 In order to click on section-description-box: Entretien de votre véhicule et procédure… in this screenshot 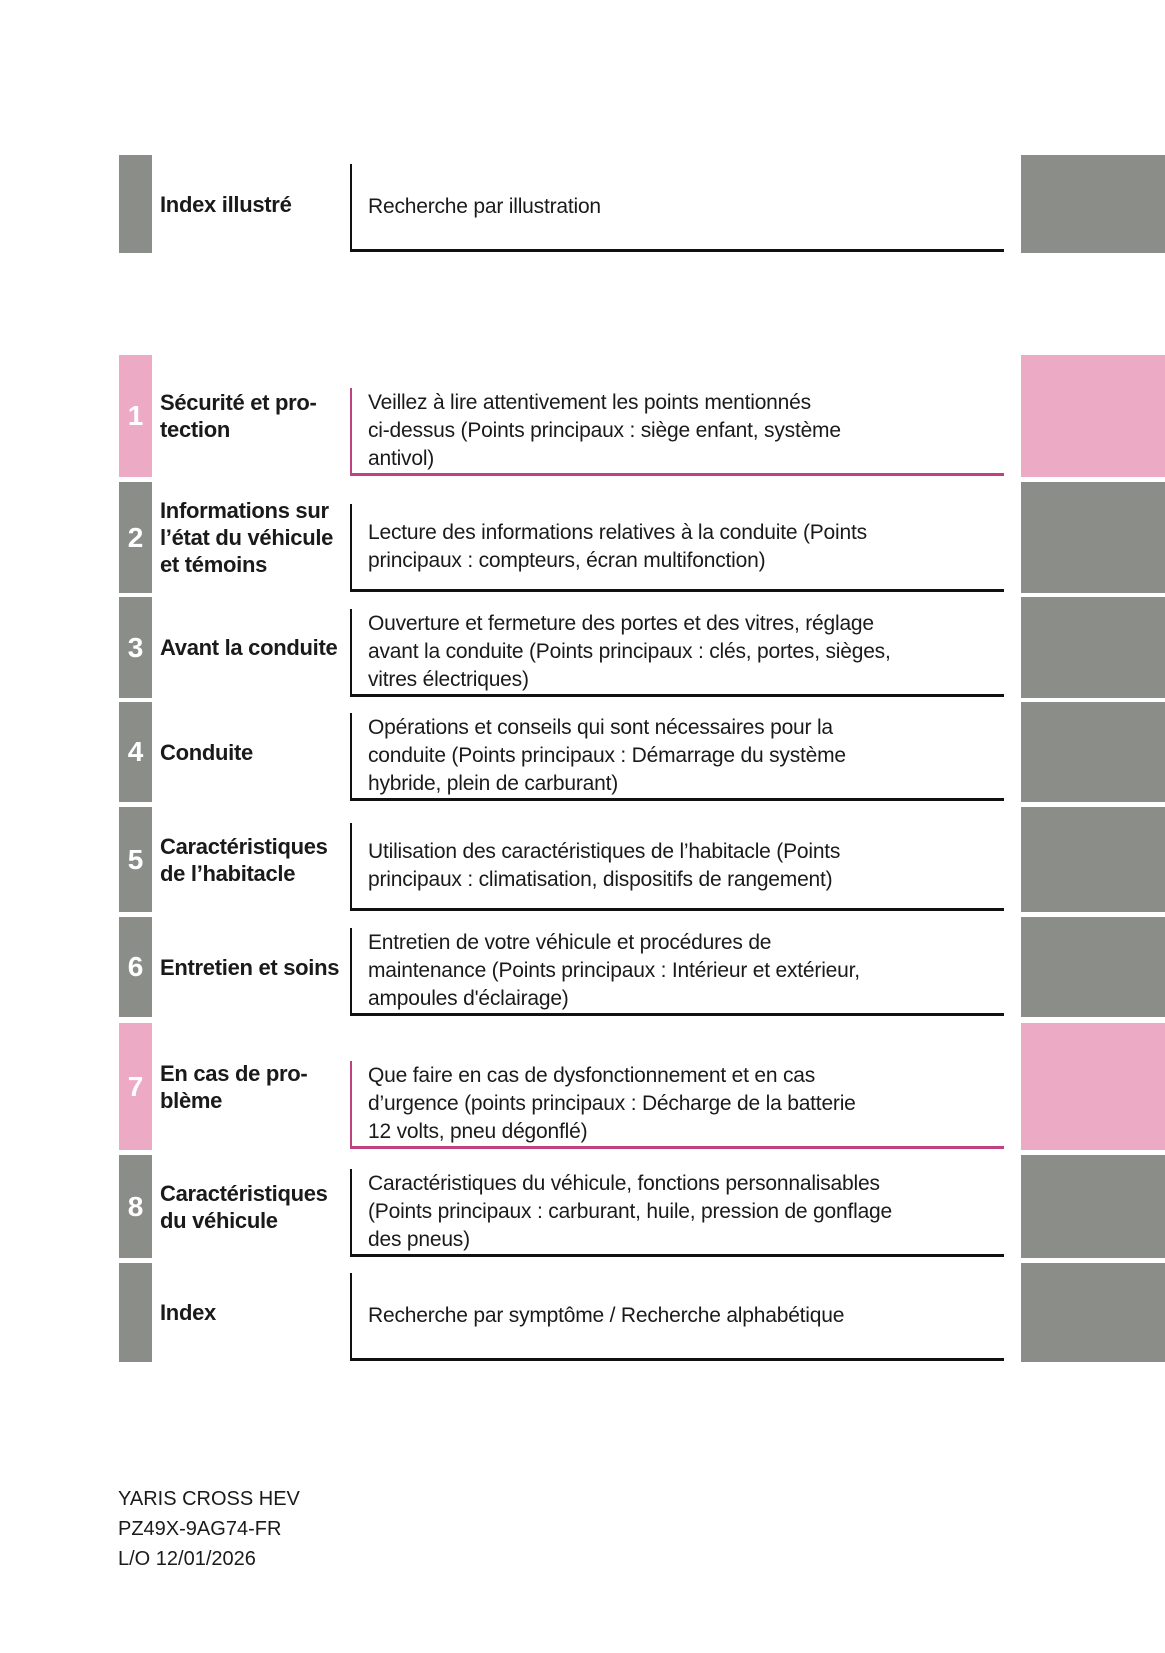, I will do `click(677, 972)`.